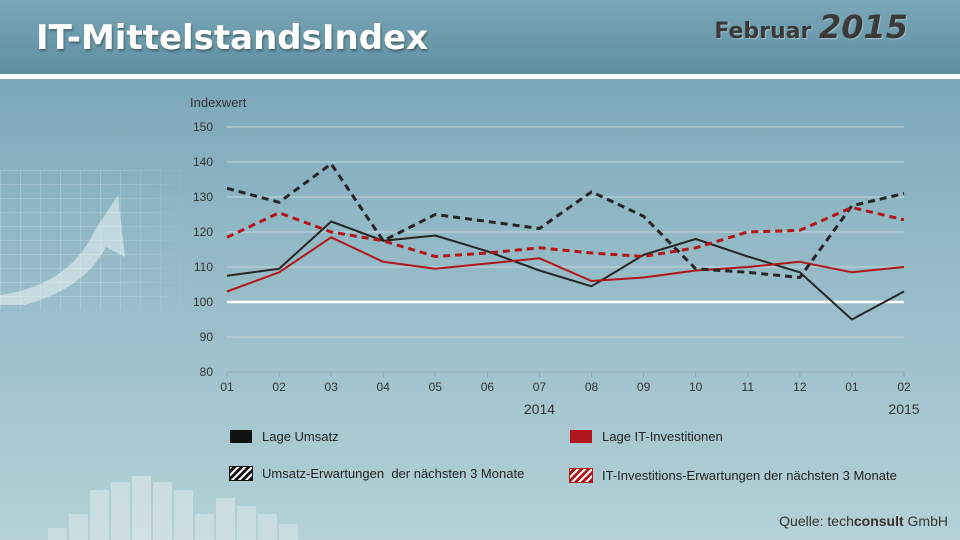  I want to click on source-brand-light: tech, so click(840, 521).